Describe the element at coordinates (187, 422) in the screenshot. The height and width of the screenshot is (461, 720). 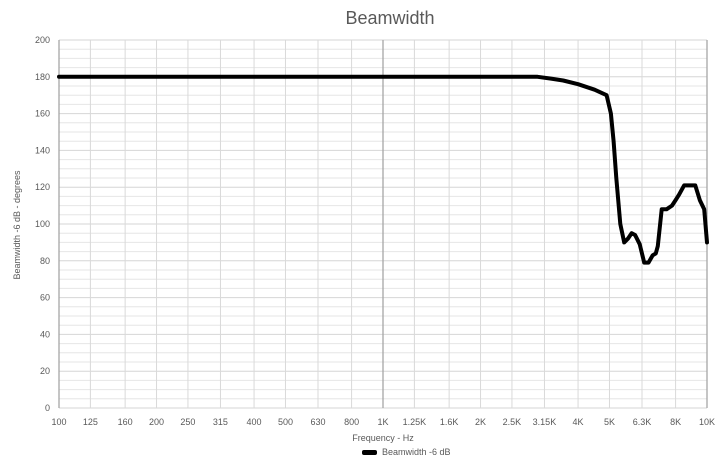
I see `x-tick-label: 250` at that location.